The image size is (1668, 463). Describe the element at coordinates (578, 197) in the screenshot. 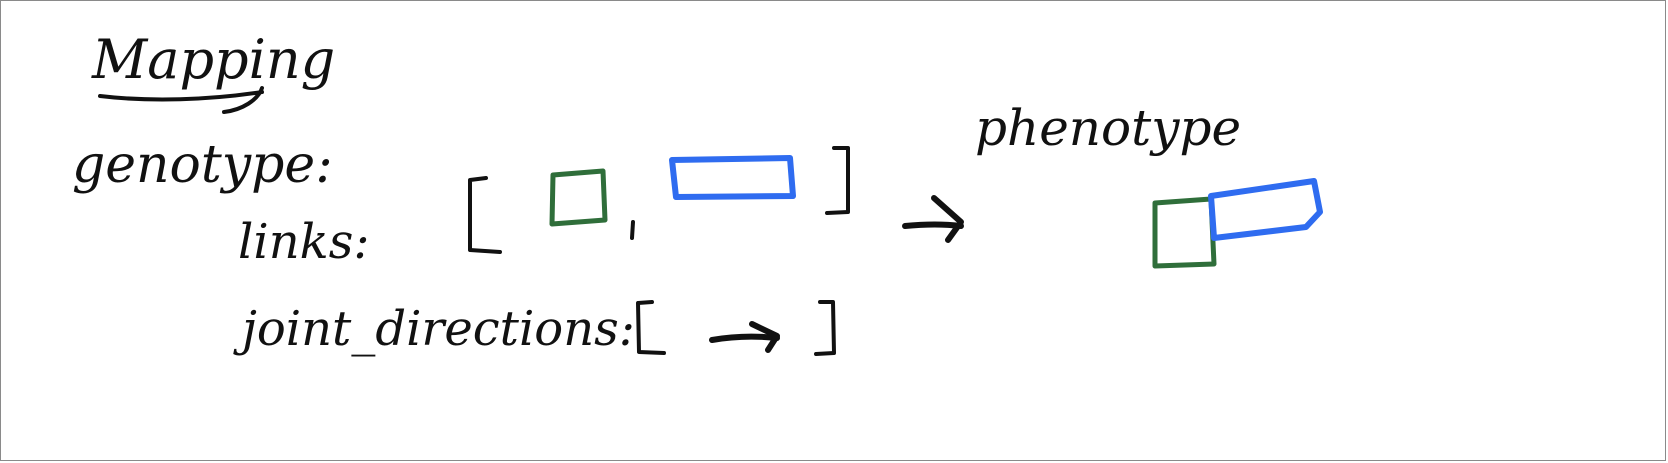

I see `green-square-link-icon` at that location.